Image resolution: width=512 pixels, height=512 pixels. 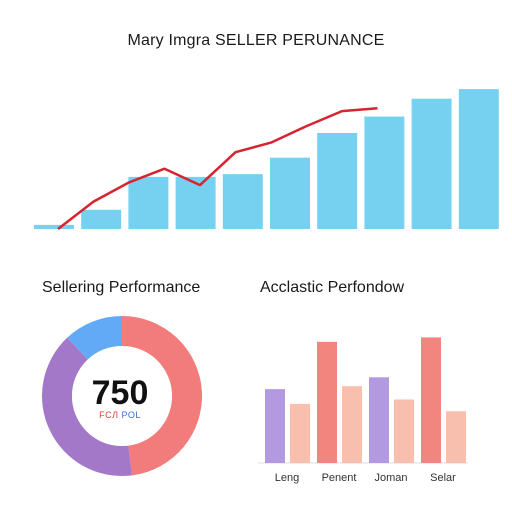 I want to click on right-chart-category-label: Selar, so click(x=443, y=478).